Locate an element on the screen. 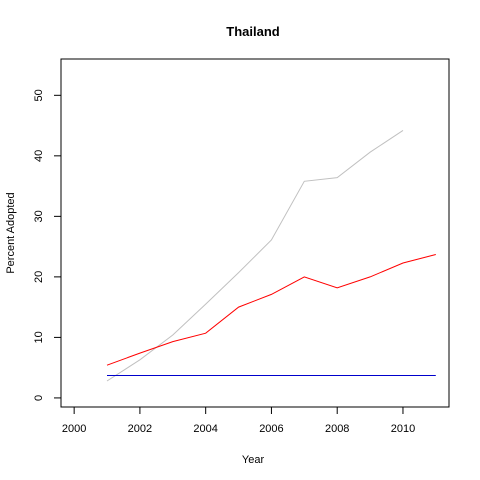  x-tick-label: 2008 is located at coordinates (337, 429).